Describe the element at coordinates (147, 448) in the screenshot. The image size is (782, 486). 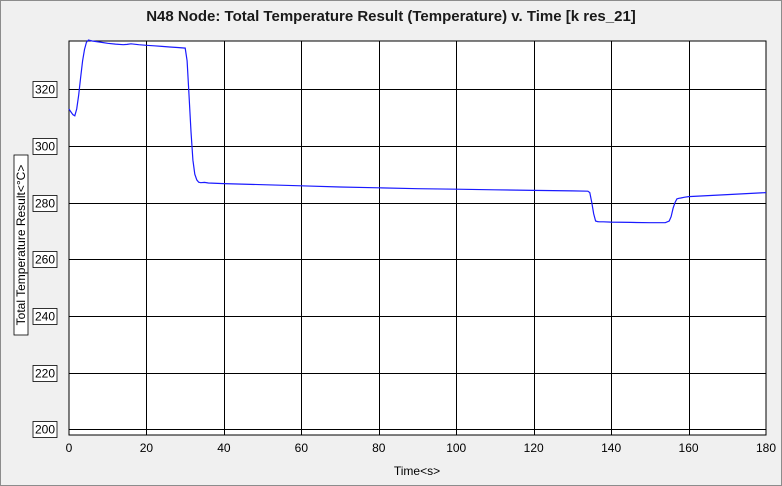
I see `x-tick-label: 20` at that location.